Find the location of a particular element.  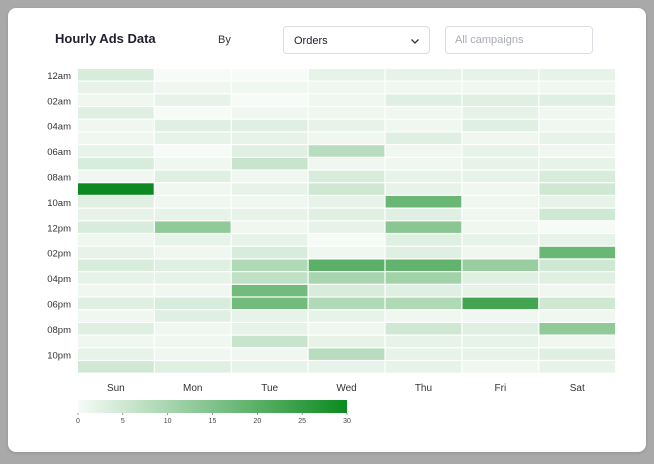

y-tick-label: 10am is located at coordinates (59, 203).